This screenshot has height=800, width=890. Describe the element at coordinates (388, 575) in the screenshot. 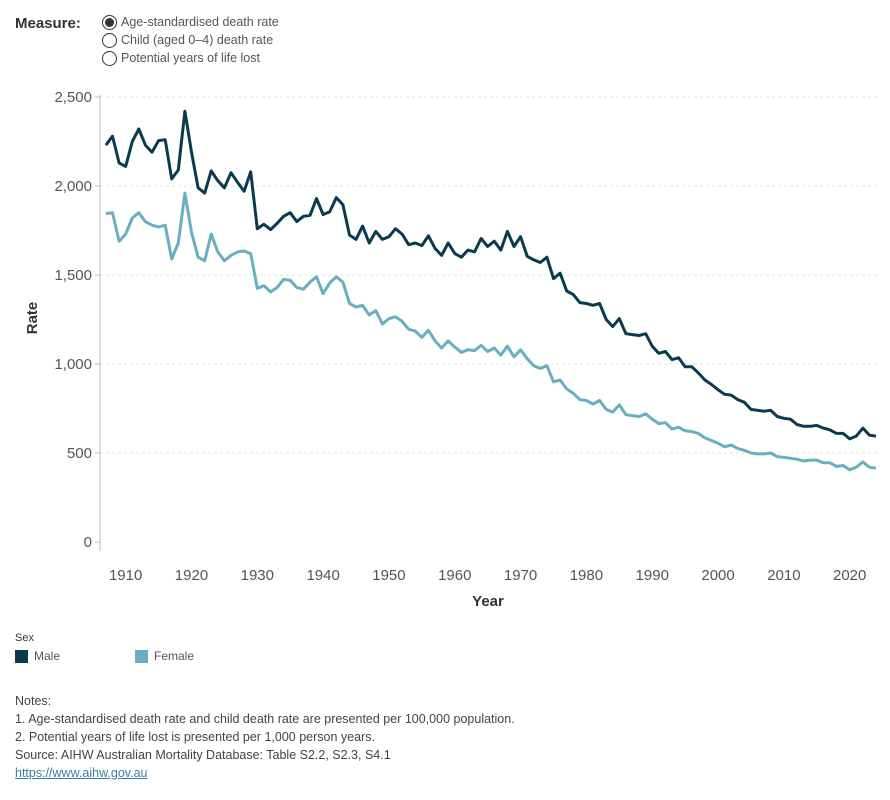

I see `x-tick-label: 1950` at that location.